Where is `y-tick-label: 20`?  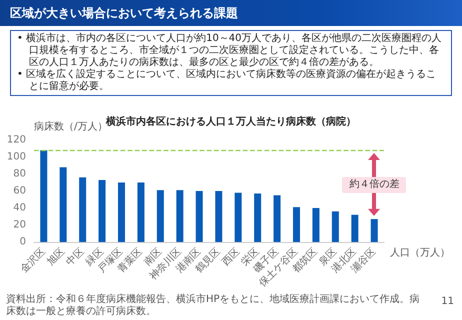 y-tick-label: 20 is located at coordinates (19, 225).